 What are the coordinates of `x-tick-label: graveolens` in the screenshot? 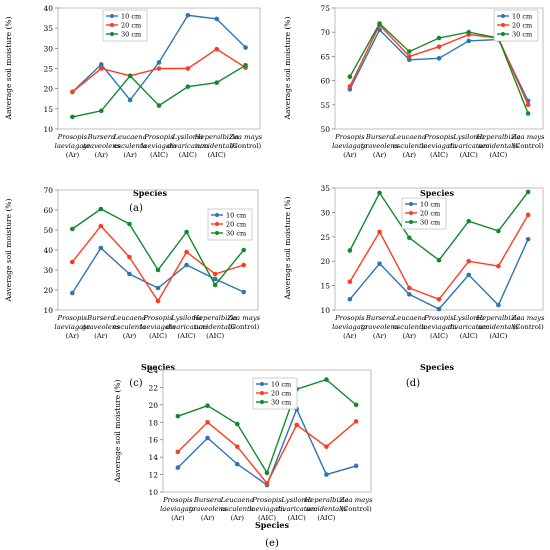 It's located at (380, 327).